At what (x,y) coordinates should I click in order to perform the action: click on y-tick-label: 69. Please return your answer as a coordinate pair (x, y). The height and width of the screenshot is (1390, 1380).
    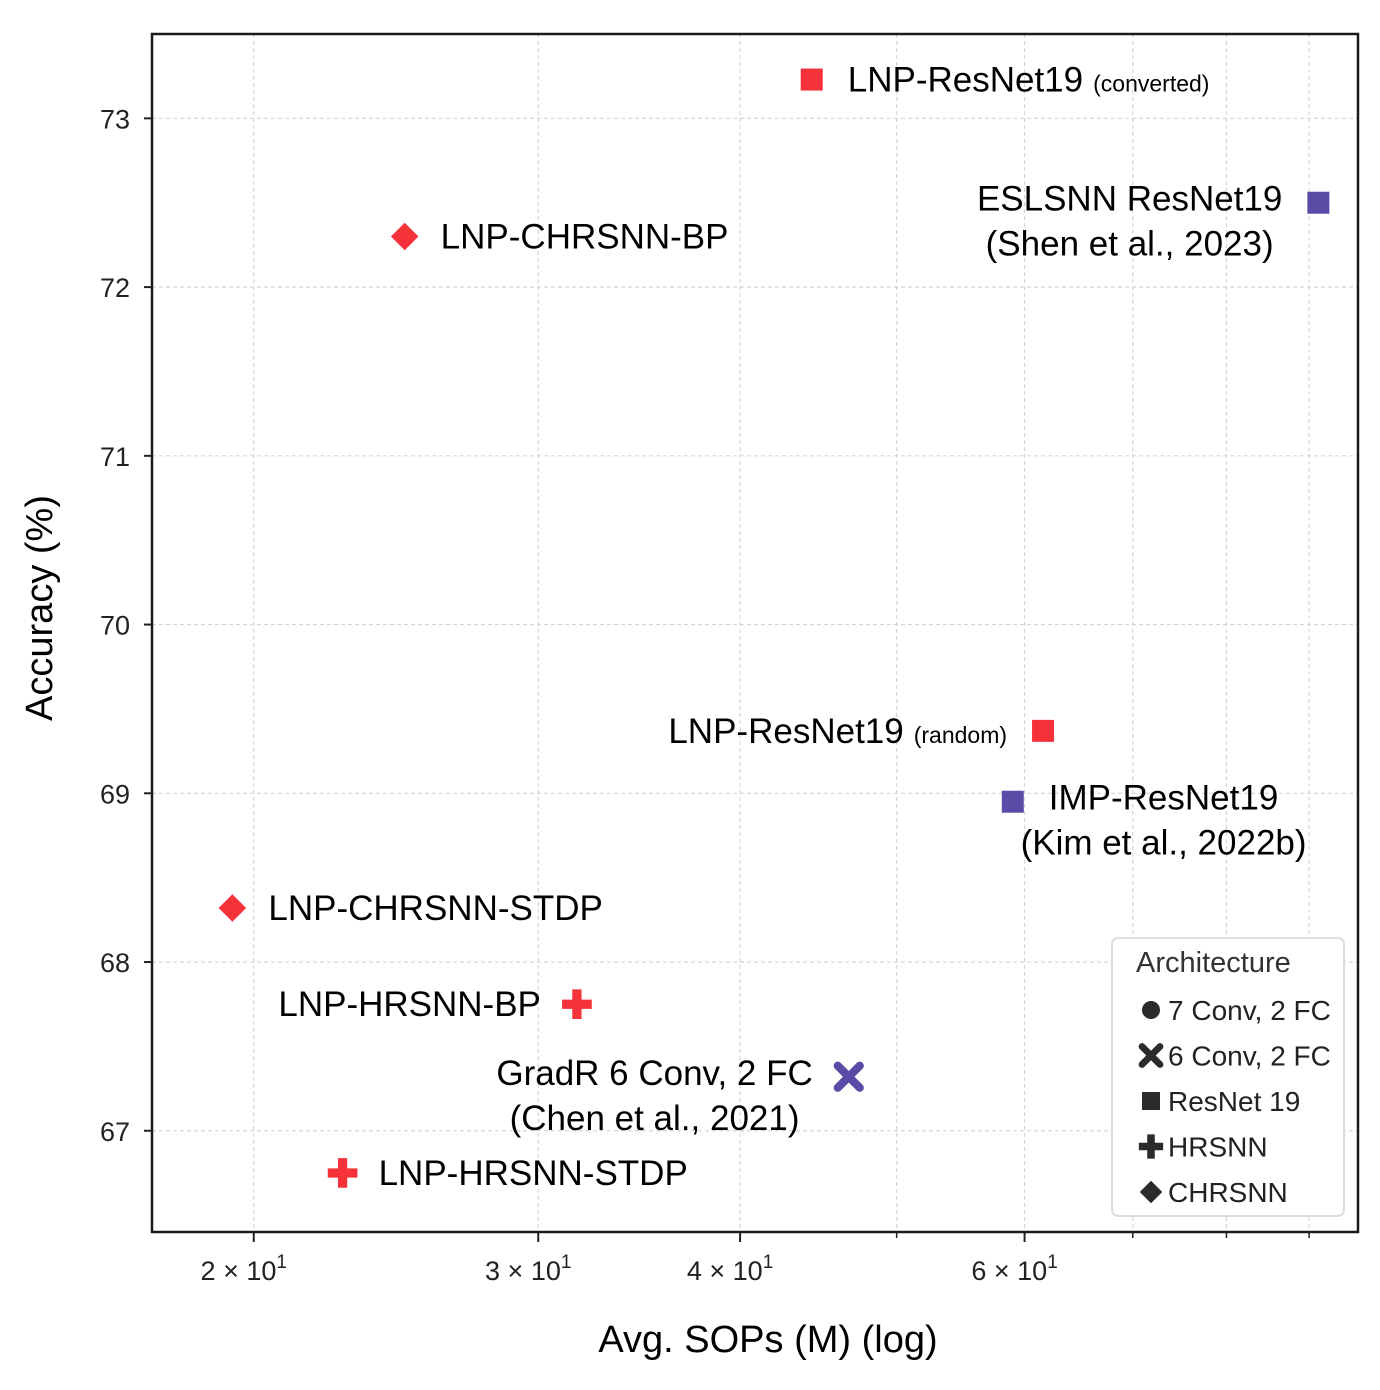
    Looking at the image, I should click on (115, 794).